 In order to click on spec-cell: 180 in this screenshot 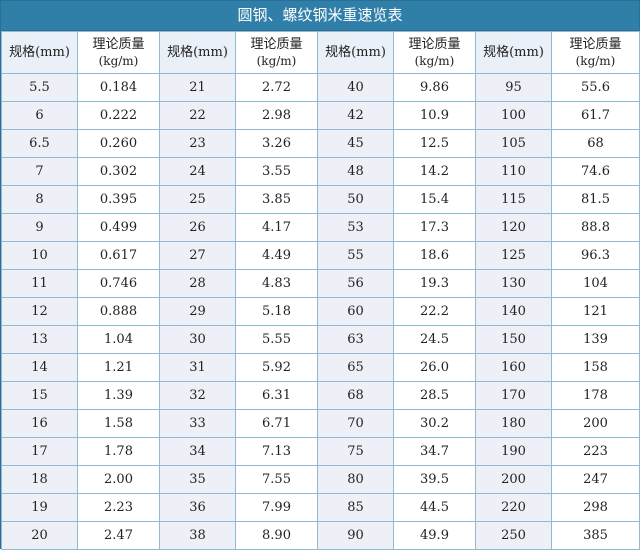, I will do `click(513, 423)`.